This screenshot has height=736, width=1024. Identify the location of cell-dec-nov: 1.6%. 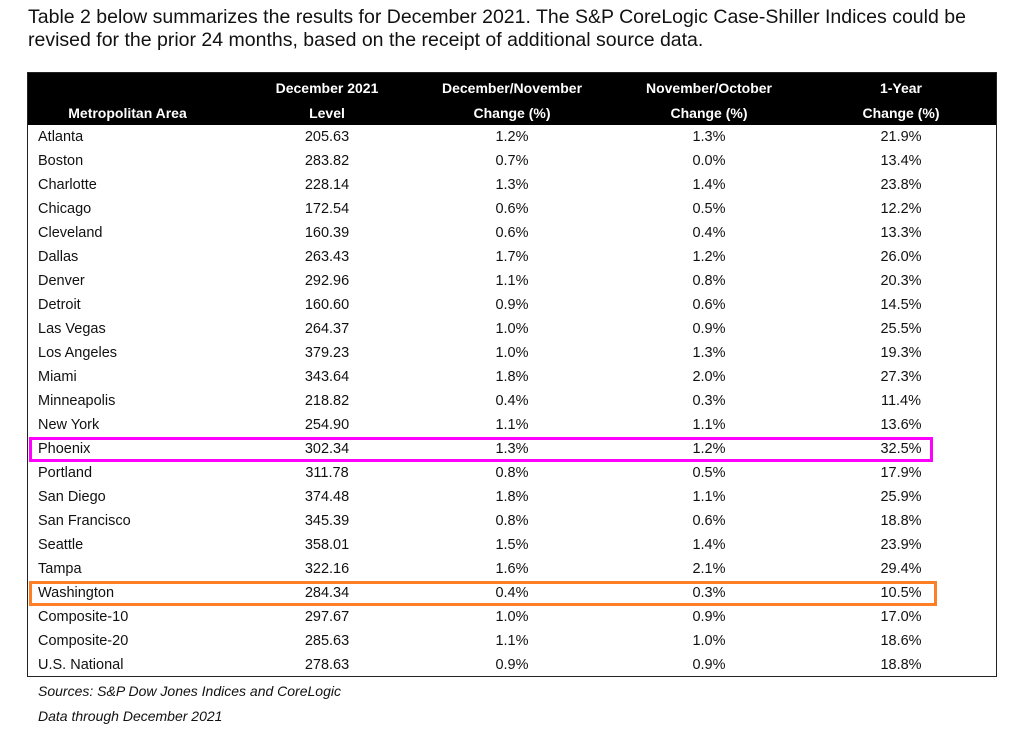
(512, 569).